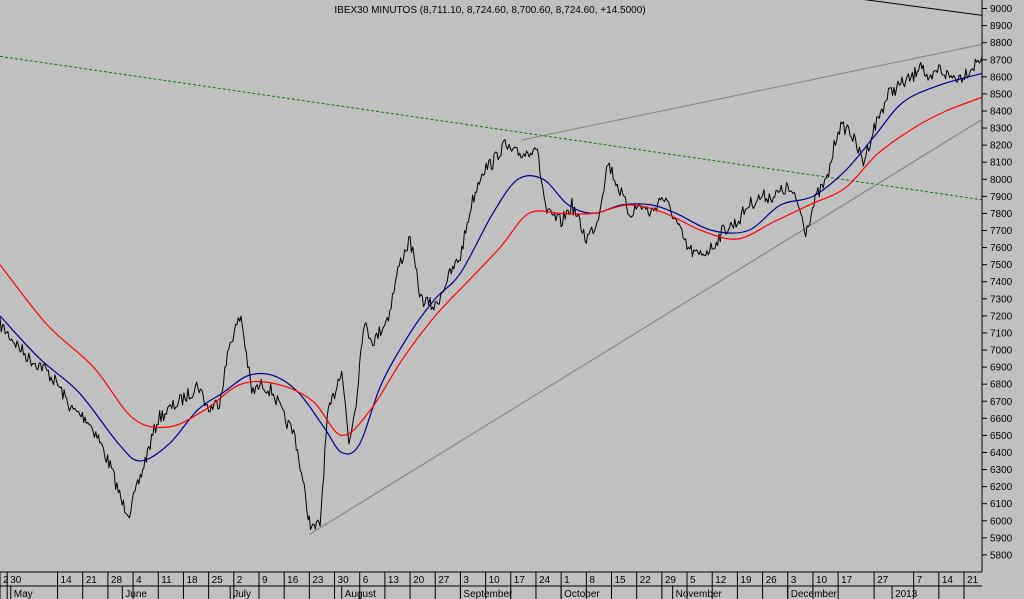 This screenshot has height=599, width=1024. What do you see at coordinates (1001, 26) in the screenshot?
I see `y-tick-label: 8900` at bounding box center [1001, 26].